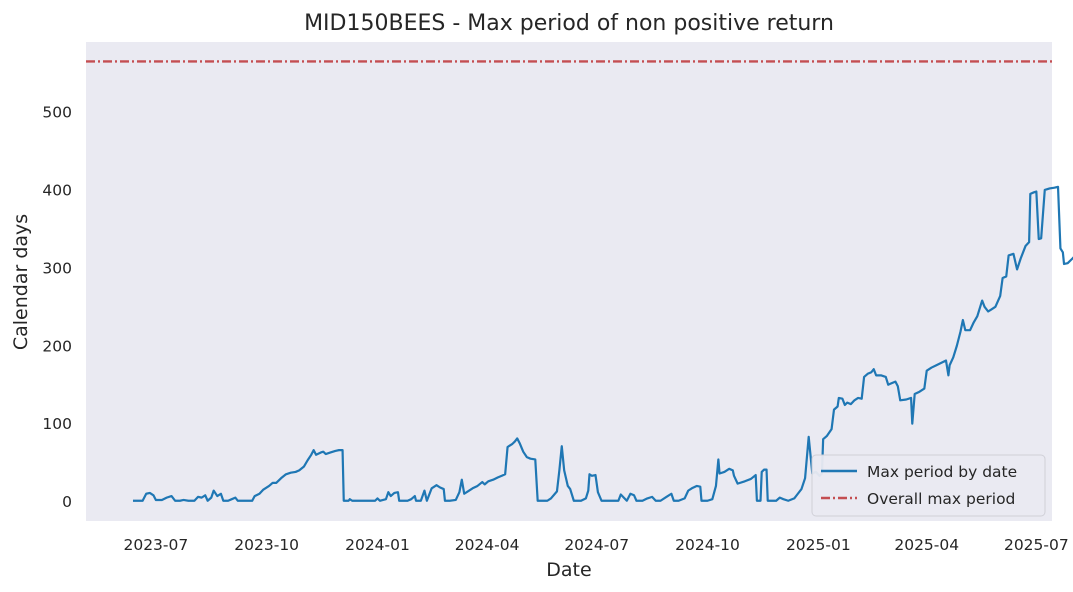 This screenshot has width=1073, height=592. Describe the element at coordinates (57, 268) in the screenshot. I see `y-tick-label: 300` at that location.